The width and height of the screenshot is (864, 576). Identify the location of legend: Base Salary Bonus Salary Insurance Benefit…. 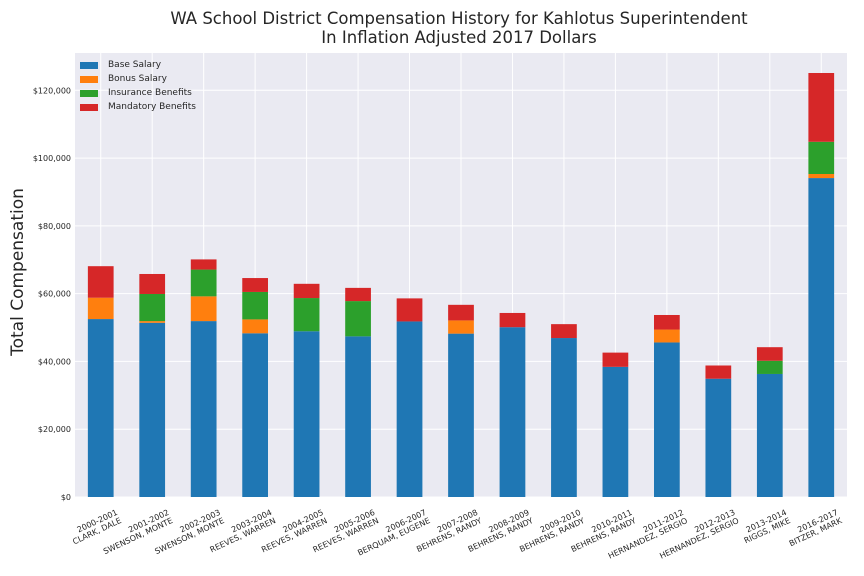
(138, 86).